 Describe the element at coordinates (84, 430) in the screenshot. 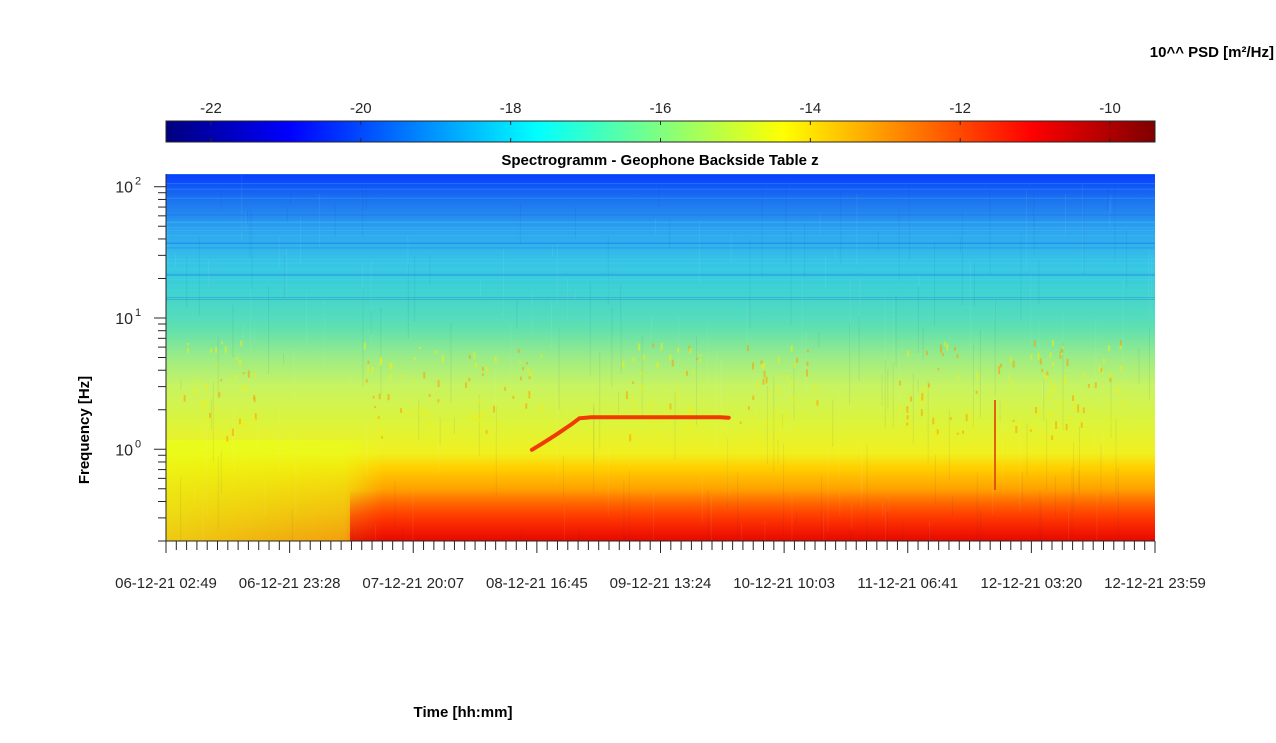

I see `y-axis-label: Frequency [Hz]` at that location.